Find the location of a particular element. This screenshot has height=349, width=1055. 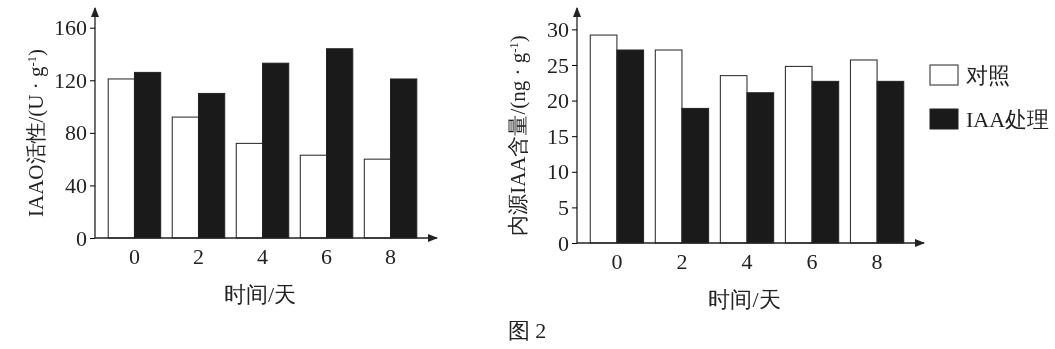

y-tick-label: 5 is located at coordinates (563, 207).